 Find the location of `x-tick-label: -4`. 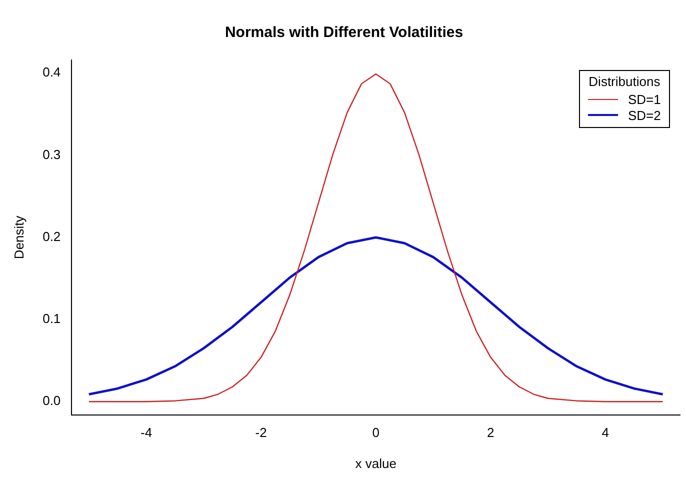

x-tick-label: -4 is located at coordinates (146, 432).